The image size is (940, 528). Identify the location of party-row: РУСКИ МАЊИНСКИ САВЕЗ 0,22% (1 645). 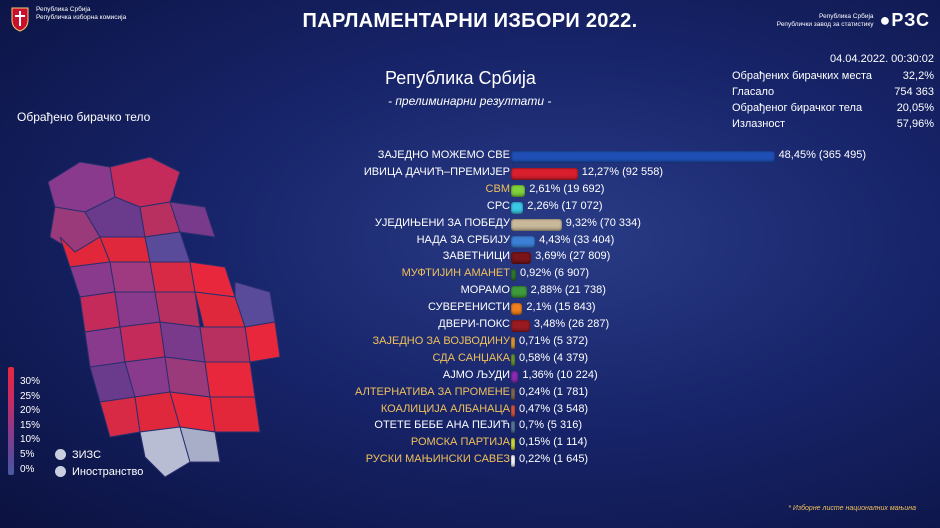
(470, 460).